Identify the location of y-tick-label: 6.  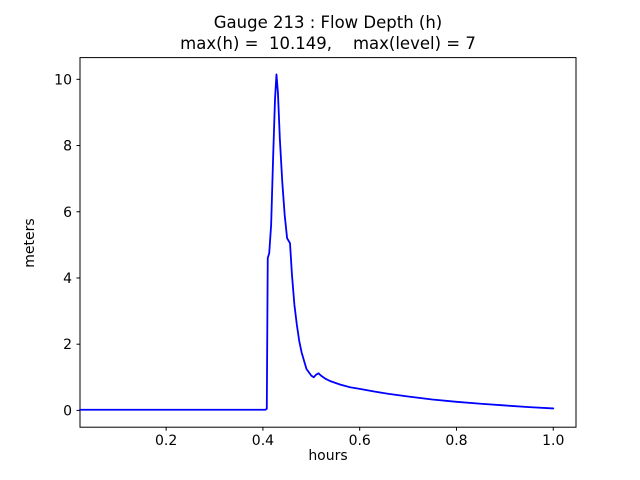
(67, 213).